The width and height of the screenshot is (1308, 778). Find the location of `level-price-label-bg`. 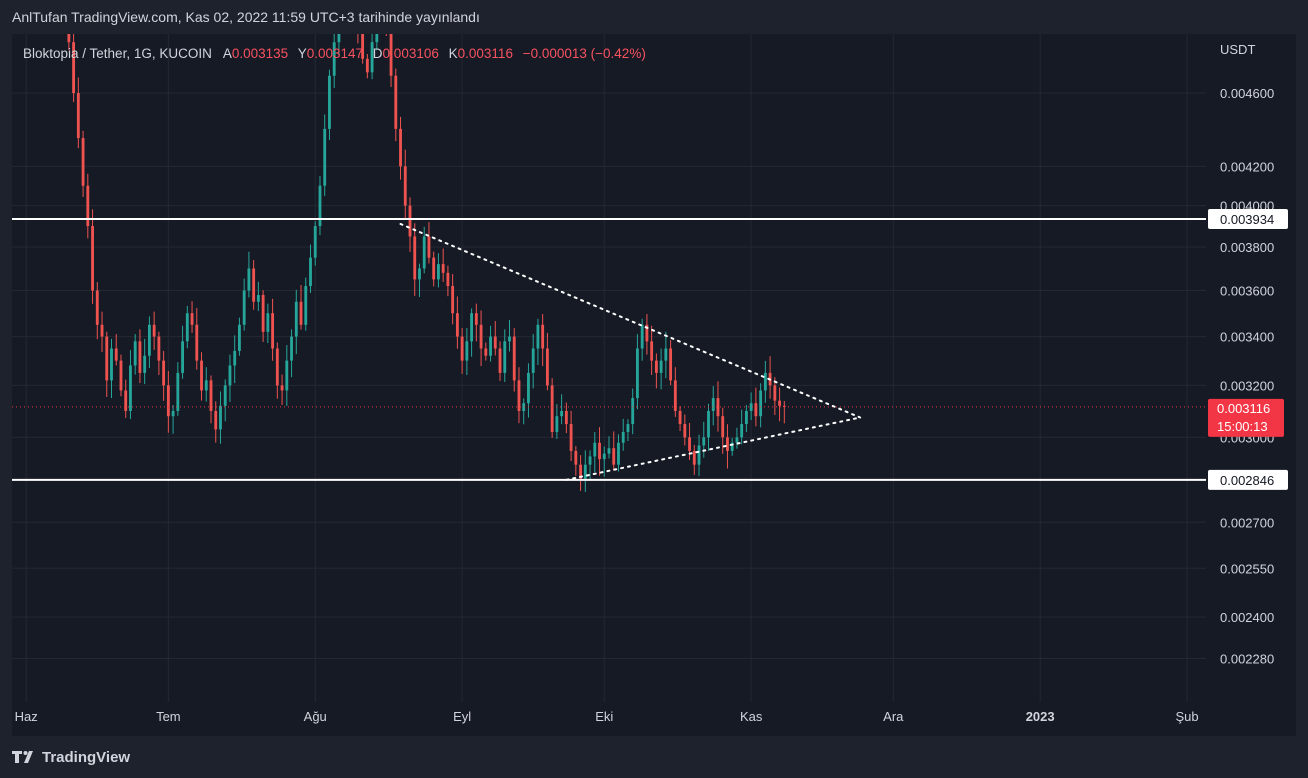

level-price-label-bg is located at coordinates (1248, 479).